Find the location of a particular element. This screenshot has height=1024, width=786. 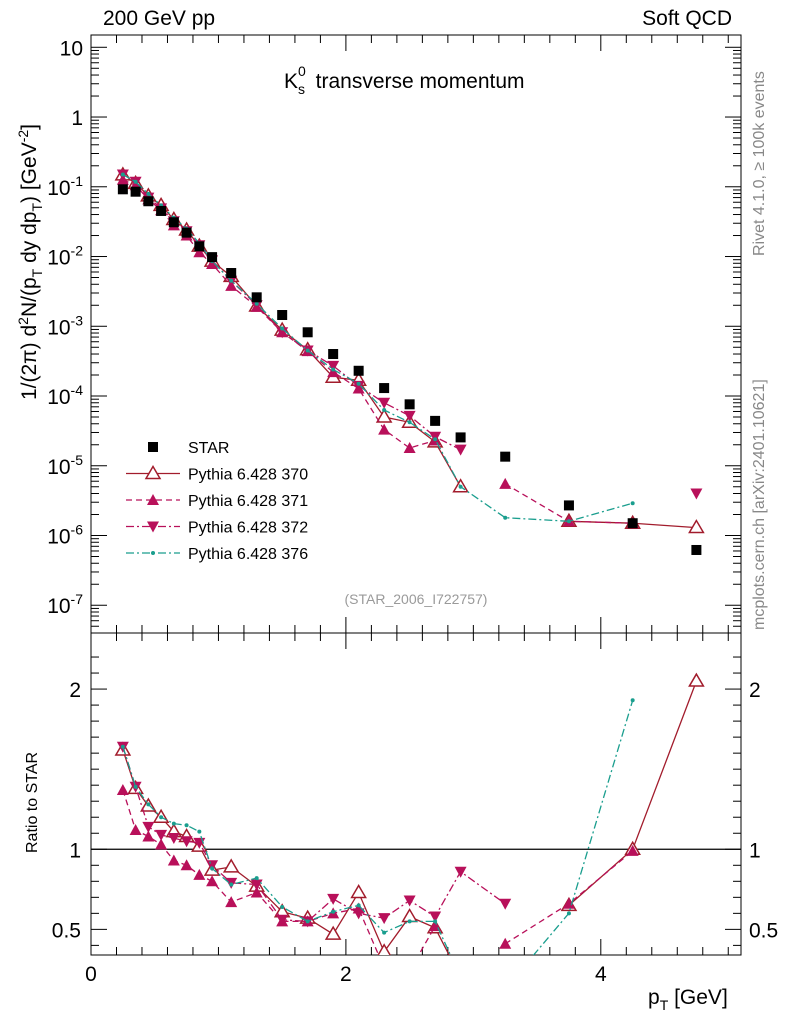

ratio-line is located at coordinates (633, 793).